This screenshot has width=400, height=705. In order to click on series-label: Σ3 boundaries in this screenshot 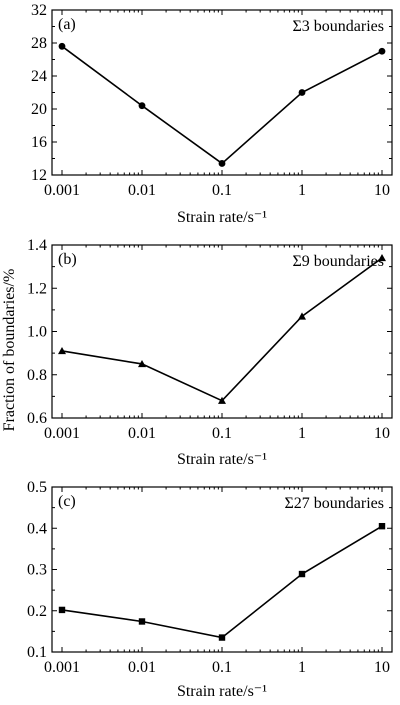, I will do `click(338, 26)`.